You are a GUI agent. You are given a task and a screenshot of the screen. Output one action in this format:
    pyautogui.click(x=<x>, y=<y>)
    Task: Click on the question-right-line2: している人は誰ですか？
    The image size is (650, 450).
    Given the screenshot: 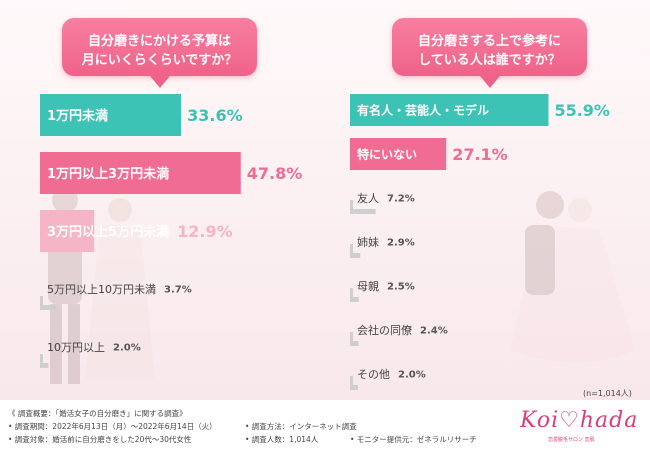 What is the action you would take?
    pyautogui.click(x=489, y=60)
    